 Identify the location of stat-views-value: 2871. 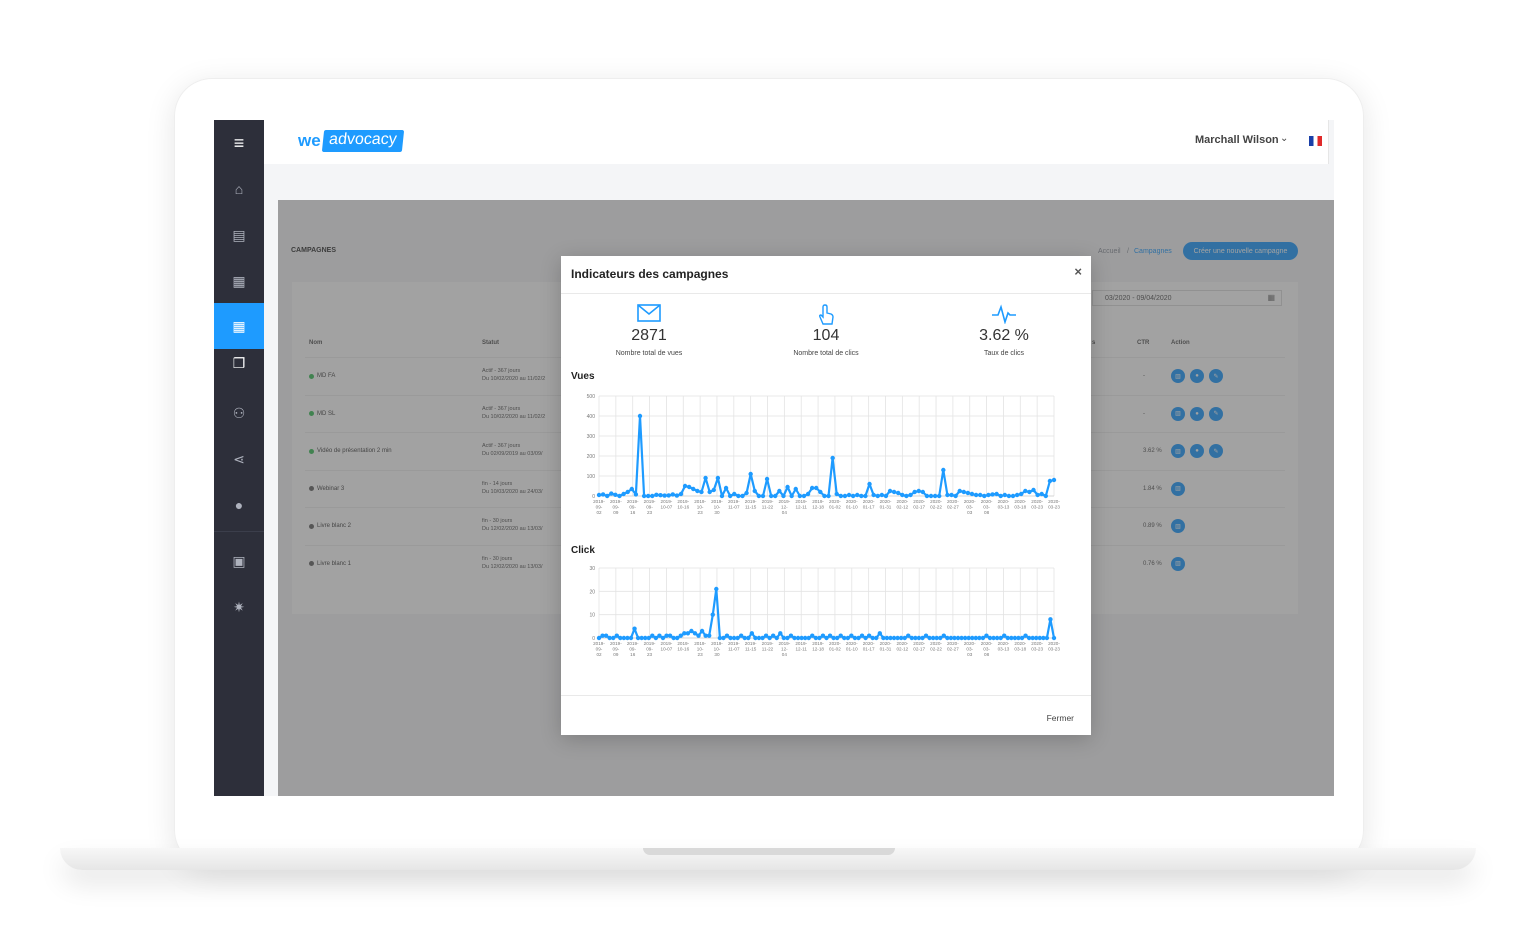
(649, 335).